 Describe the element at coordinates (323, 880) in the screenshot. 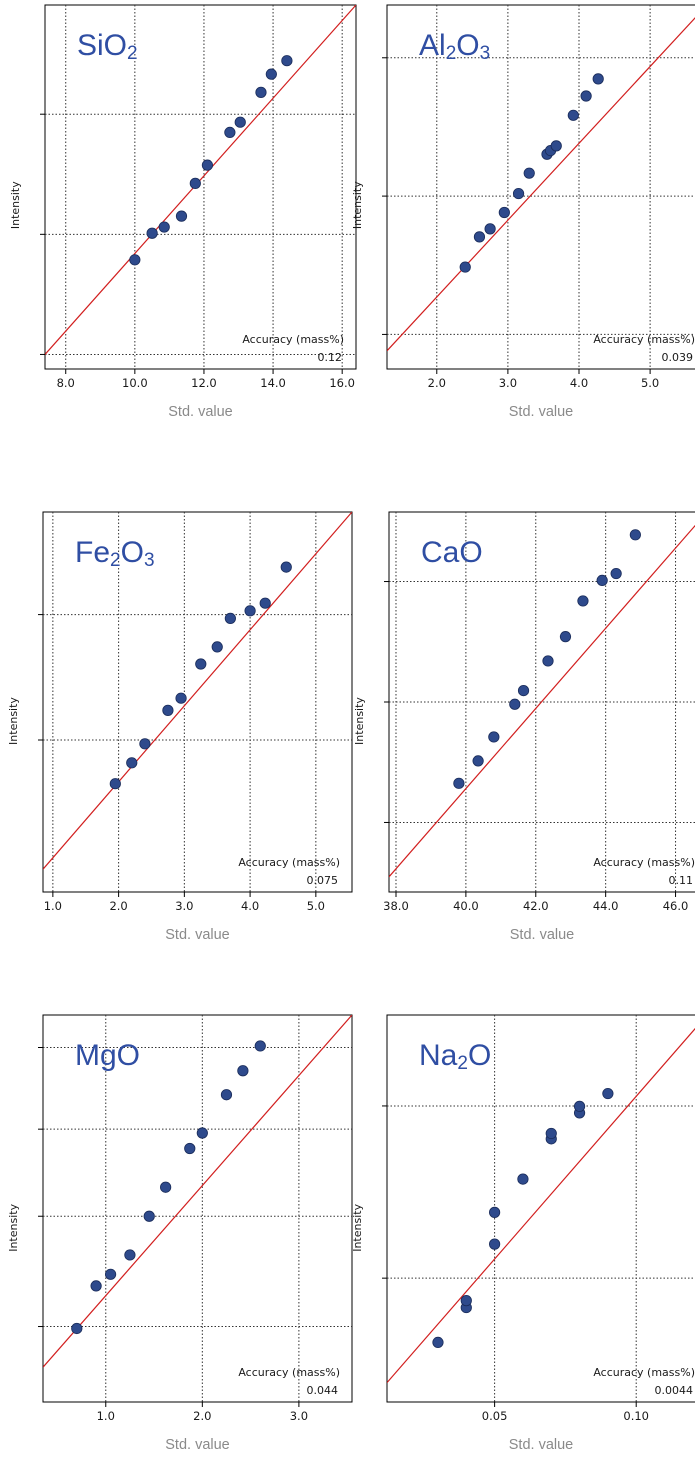

I see `accuracy-value: 0.075` at that location.